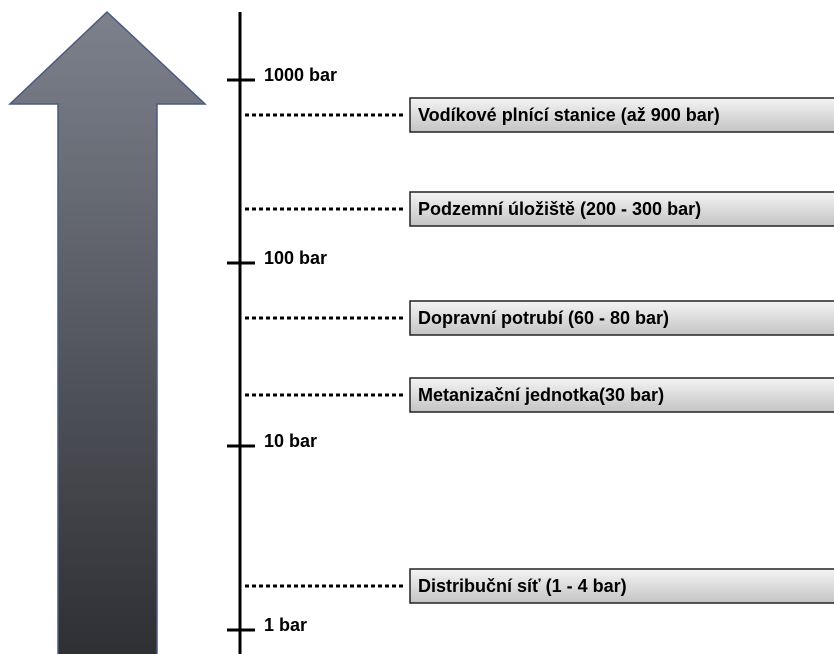  I want to click on item-label: Metanizační jednotka(30 bar), so click(541, 395).